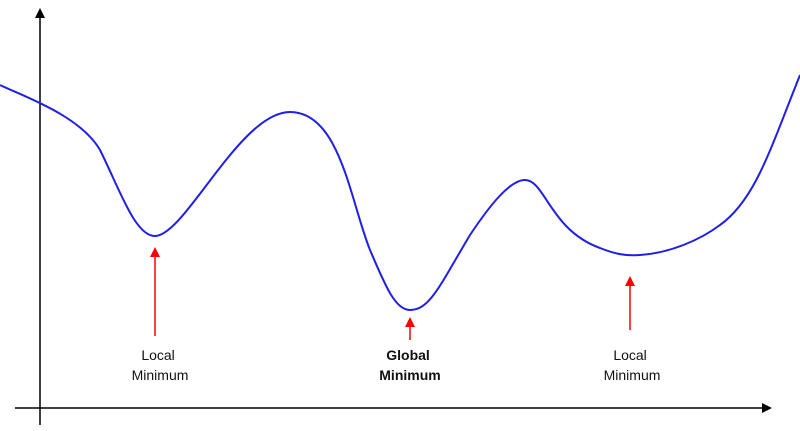  Describe the element at coordinates (408, 355) in the screenshot. I see `annotation-line: Global` at that location.